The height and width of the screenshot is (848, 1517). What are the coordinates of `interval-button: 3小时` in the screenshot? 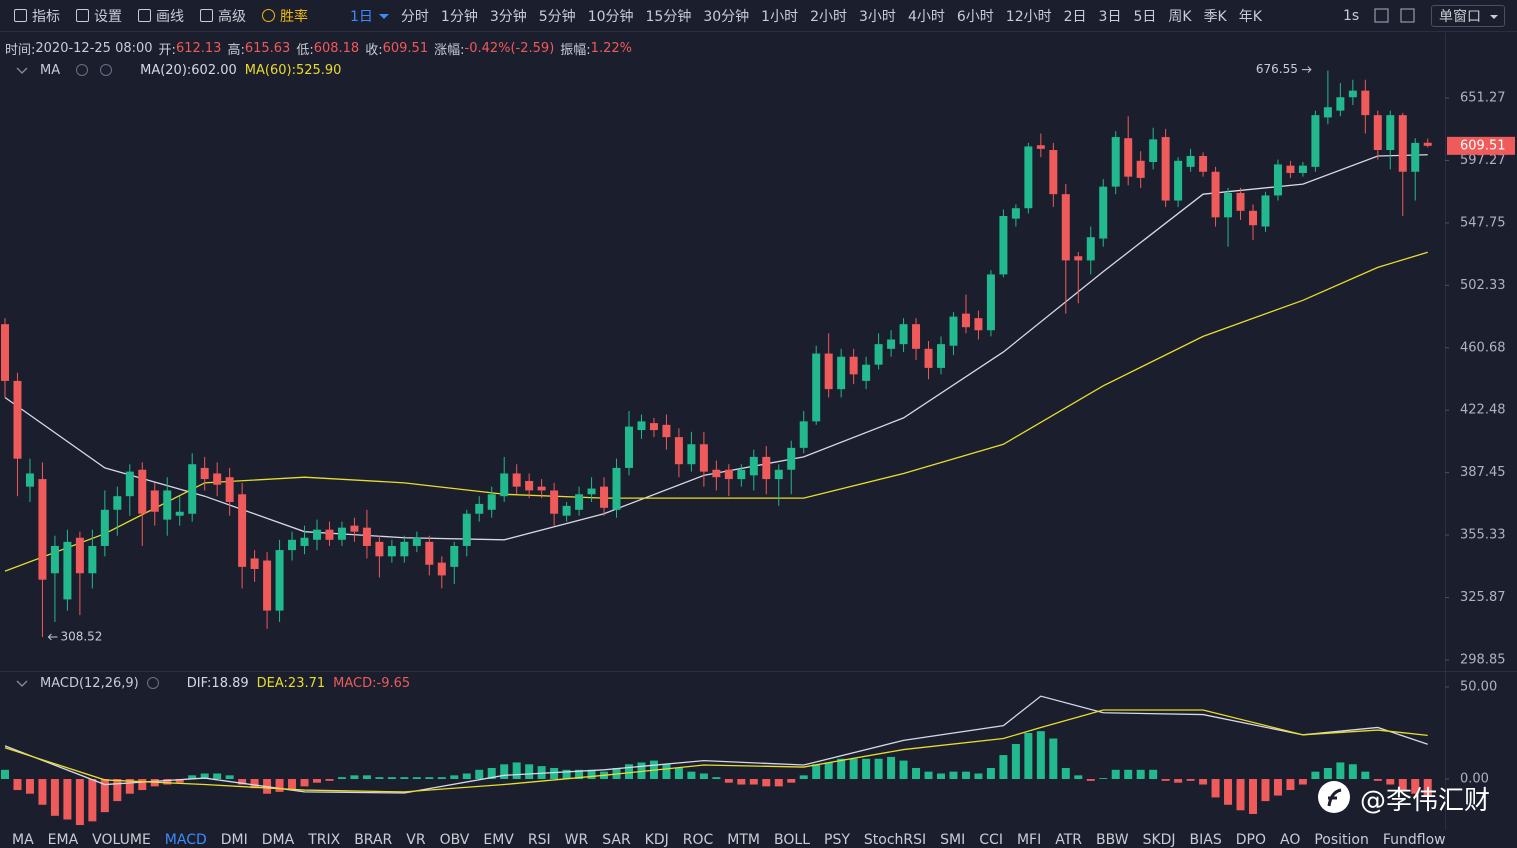 It's located at (877, 17).